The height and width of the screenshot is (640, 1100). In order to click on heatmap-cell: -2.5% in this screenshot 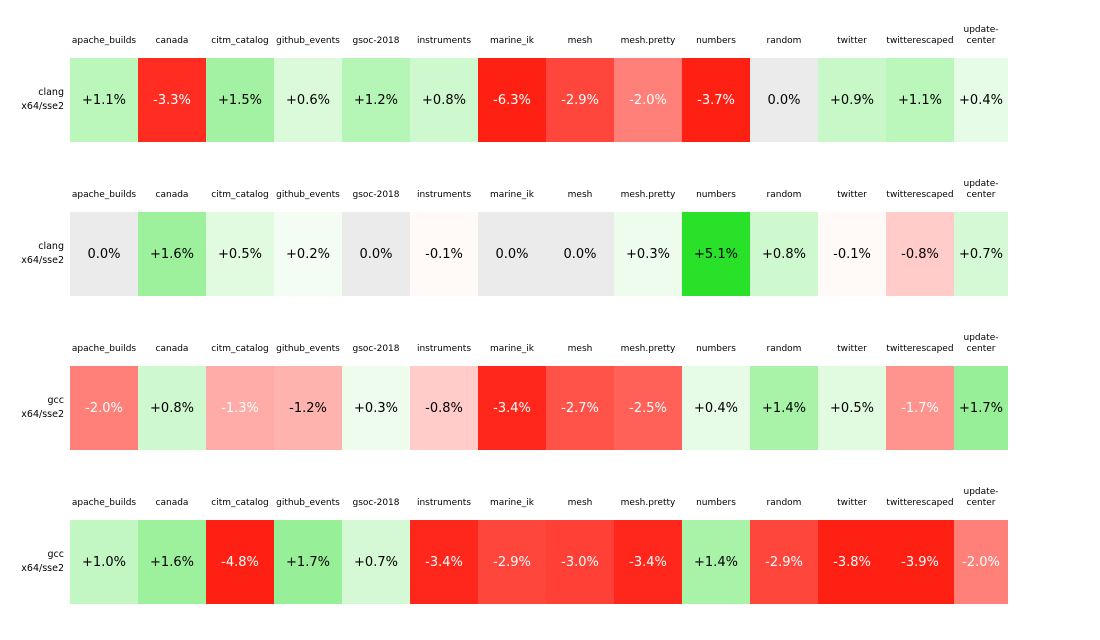, I will do `click(648, 408)`.